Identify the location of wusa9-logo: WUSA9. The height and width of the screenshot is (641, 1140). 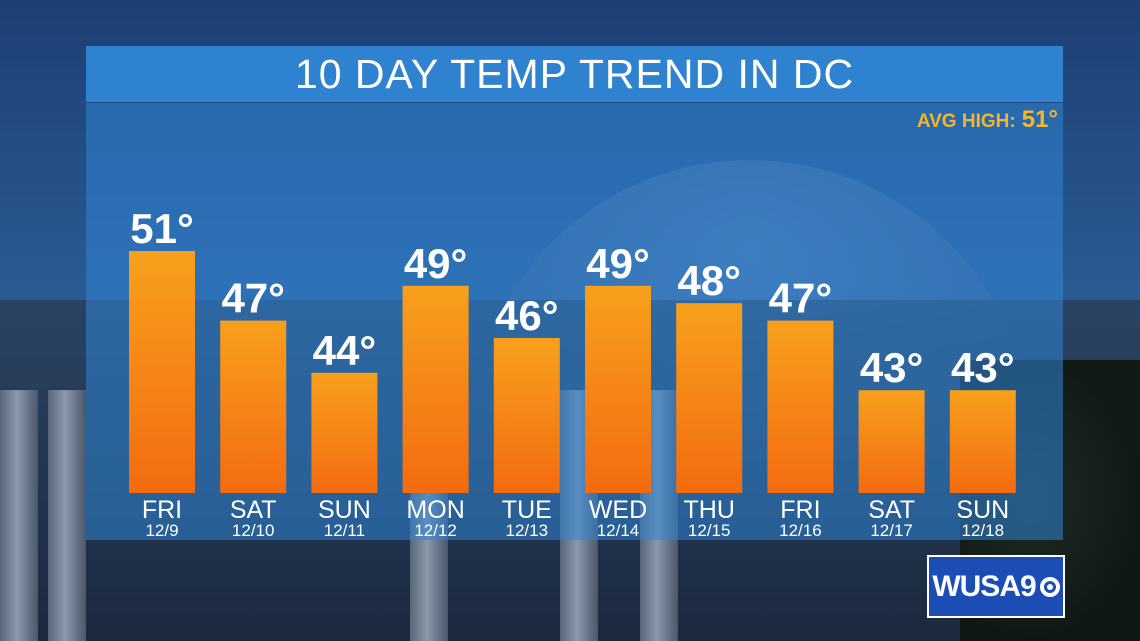
(996, 586).